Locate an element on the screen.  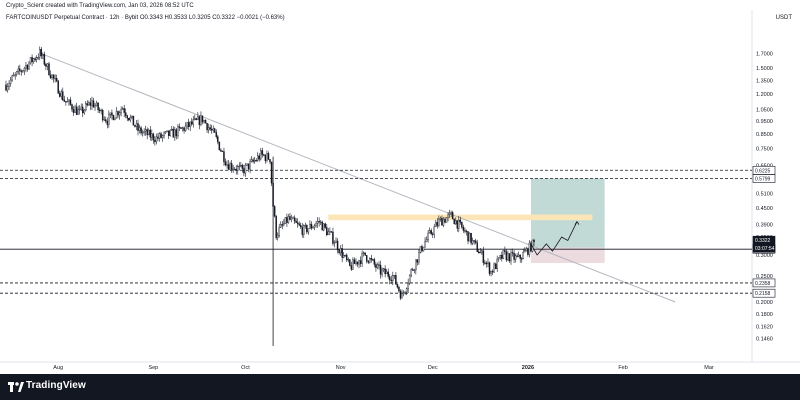
y-tick-label: 0.4500 is located at coordinates (764, 209).